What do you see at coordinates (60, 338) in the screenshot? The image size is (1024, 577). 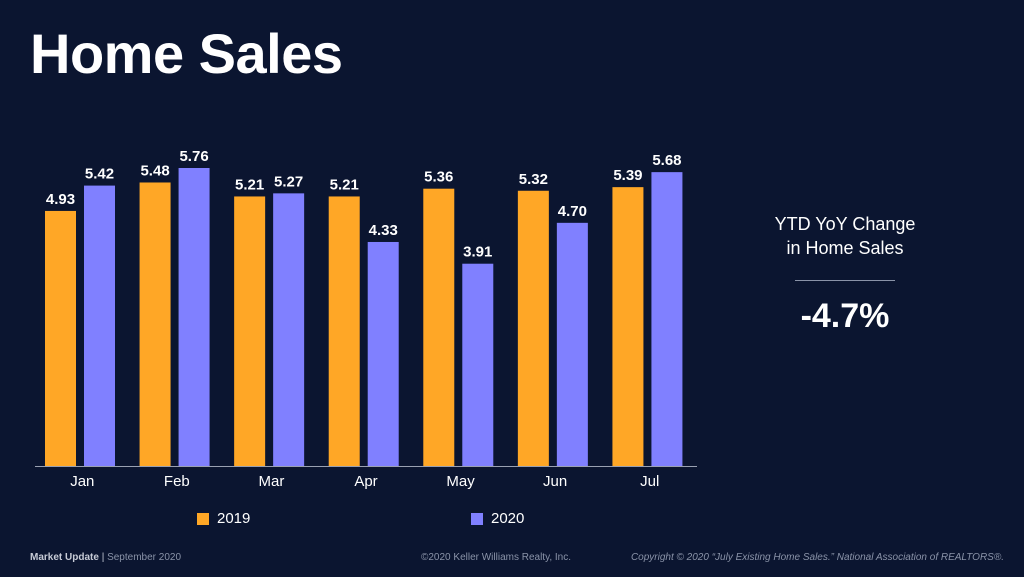 I see `bar-2019-jan` at bounding box center [60, 338].